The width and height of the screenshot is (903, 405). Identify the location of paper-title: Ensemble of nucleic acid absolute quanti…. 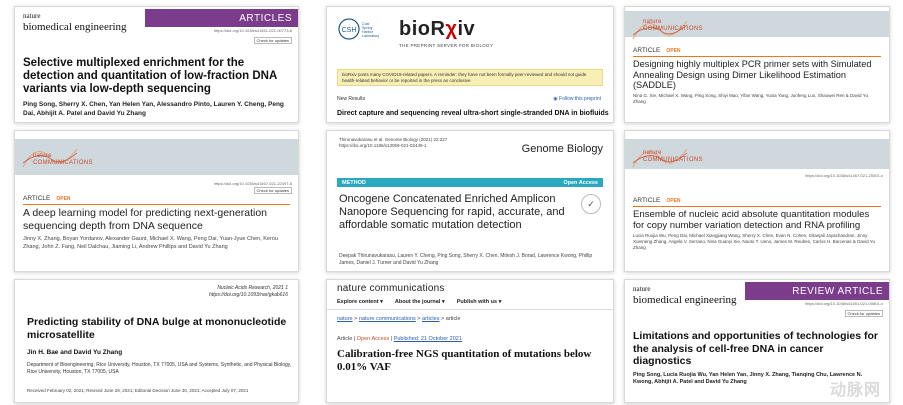
(751, 220).